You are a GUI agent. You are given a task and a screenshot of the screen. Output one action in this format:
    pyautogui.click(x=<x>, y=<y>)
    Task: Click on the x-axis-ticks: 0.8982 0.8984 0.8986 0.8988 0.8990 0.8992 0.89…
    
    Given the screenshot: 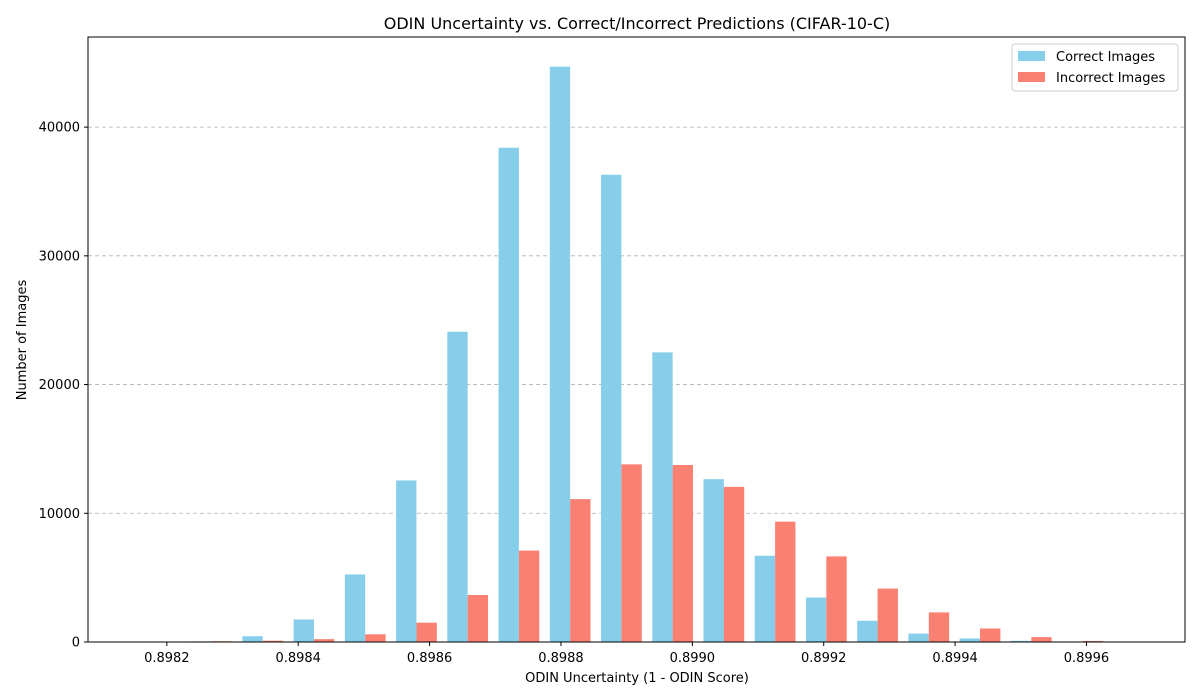 What is the action you would take?
    pyautogui.click(x=626, y=654)
    